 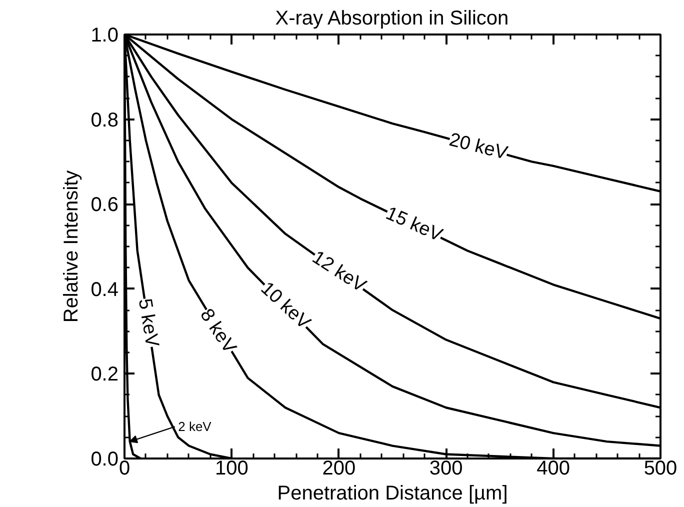 I want to click on y-tick-label: 0.8, so click(x=104, y=120).